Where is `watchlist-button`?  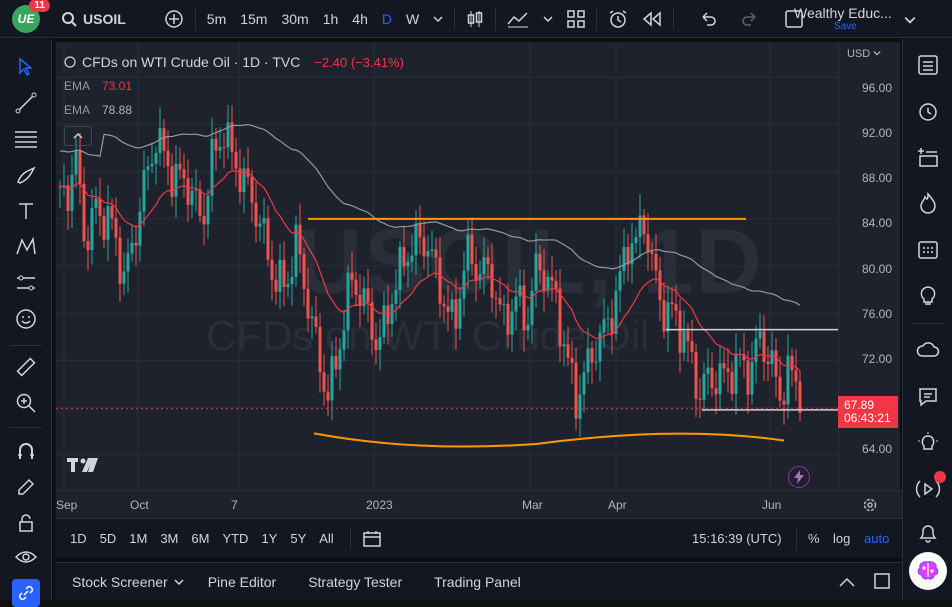
watchlist-button is located at coordinates (928, 65).